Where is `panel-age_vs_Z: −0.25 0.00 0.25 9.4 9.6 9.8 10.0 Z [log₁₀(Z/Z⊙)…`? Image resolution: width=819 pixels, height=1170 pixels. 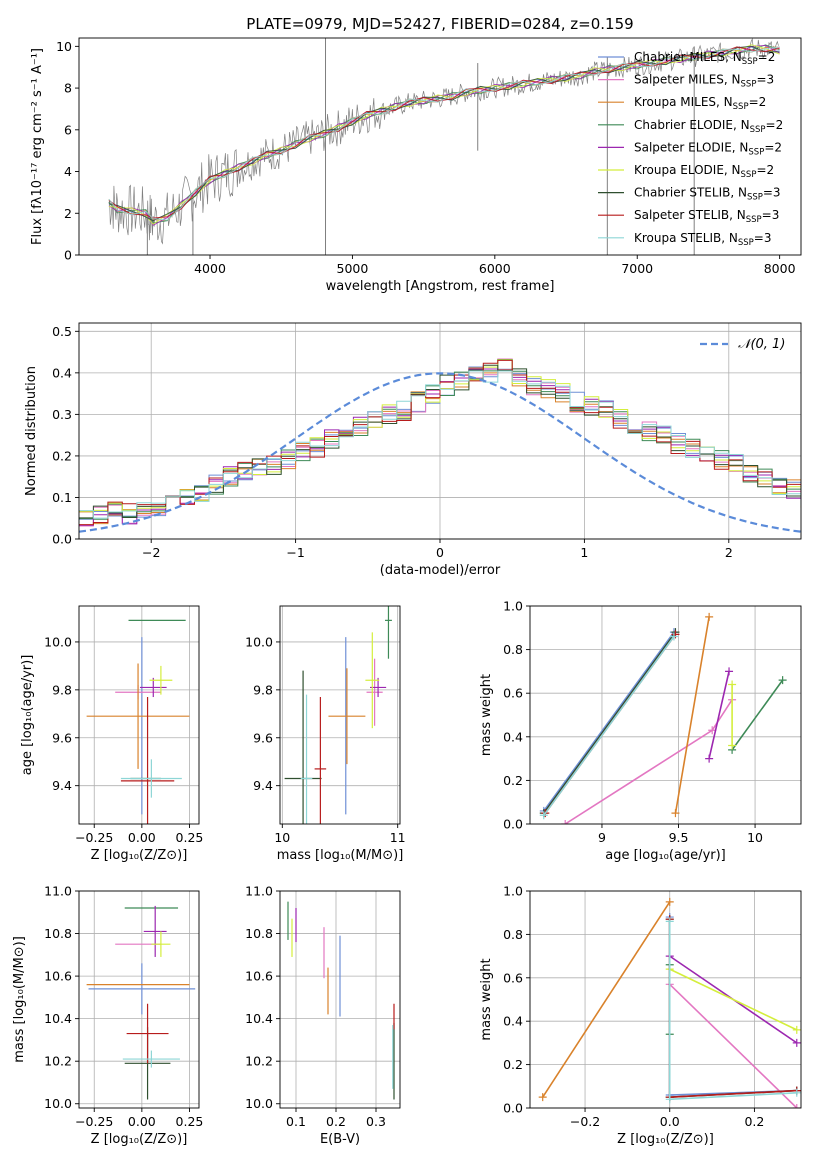 panel-age_vs_Z: −0.25 0.00 0.25 9.4 9.6 9.8 10.0 Z [log₁₀(Z/Z⊙)… is located at coordinates (112, 734).